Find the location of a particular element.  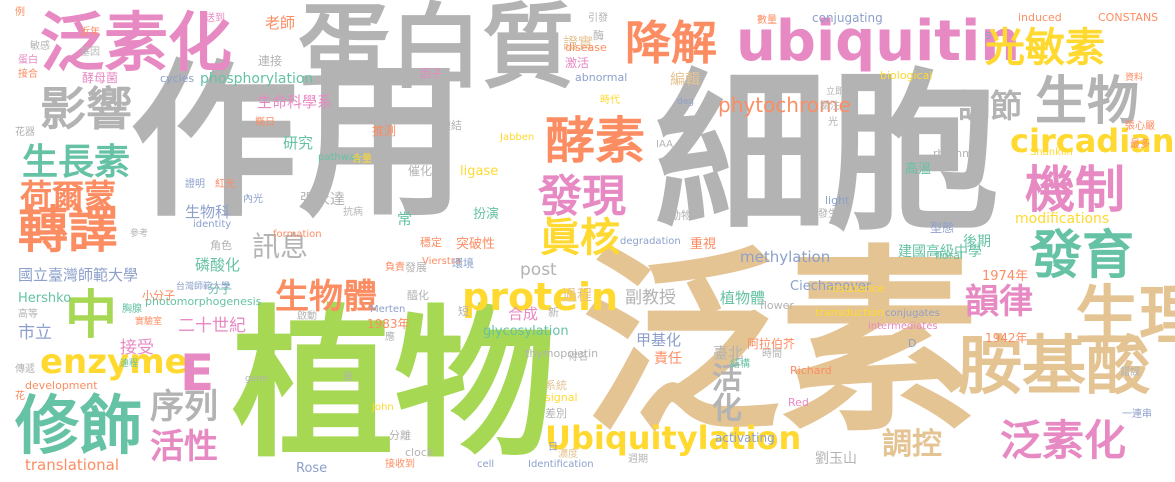

word: pathway is located at coordinates (339, 157).